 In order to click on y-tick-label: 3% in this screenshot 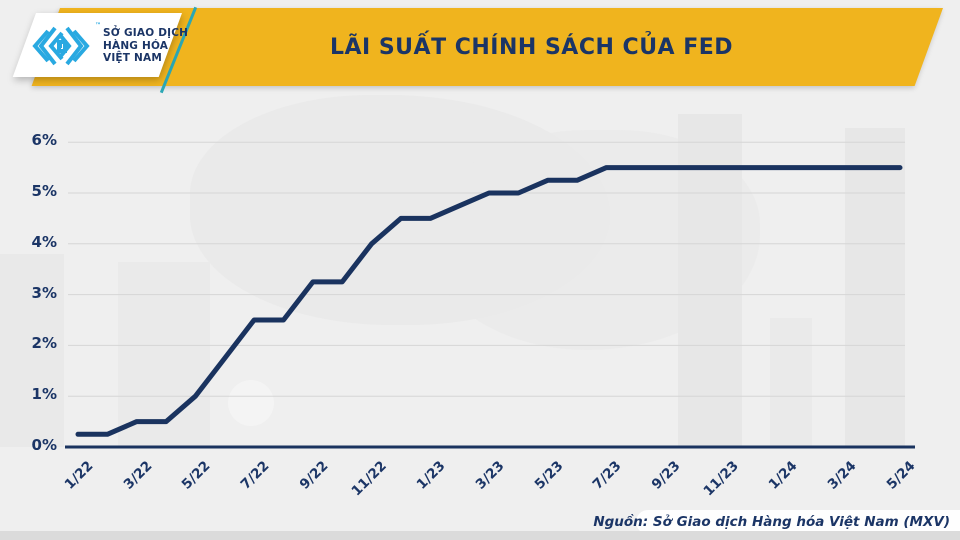, I will do `click(44, 292)`.